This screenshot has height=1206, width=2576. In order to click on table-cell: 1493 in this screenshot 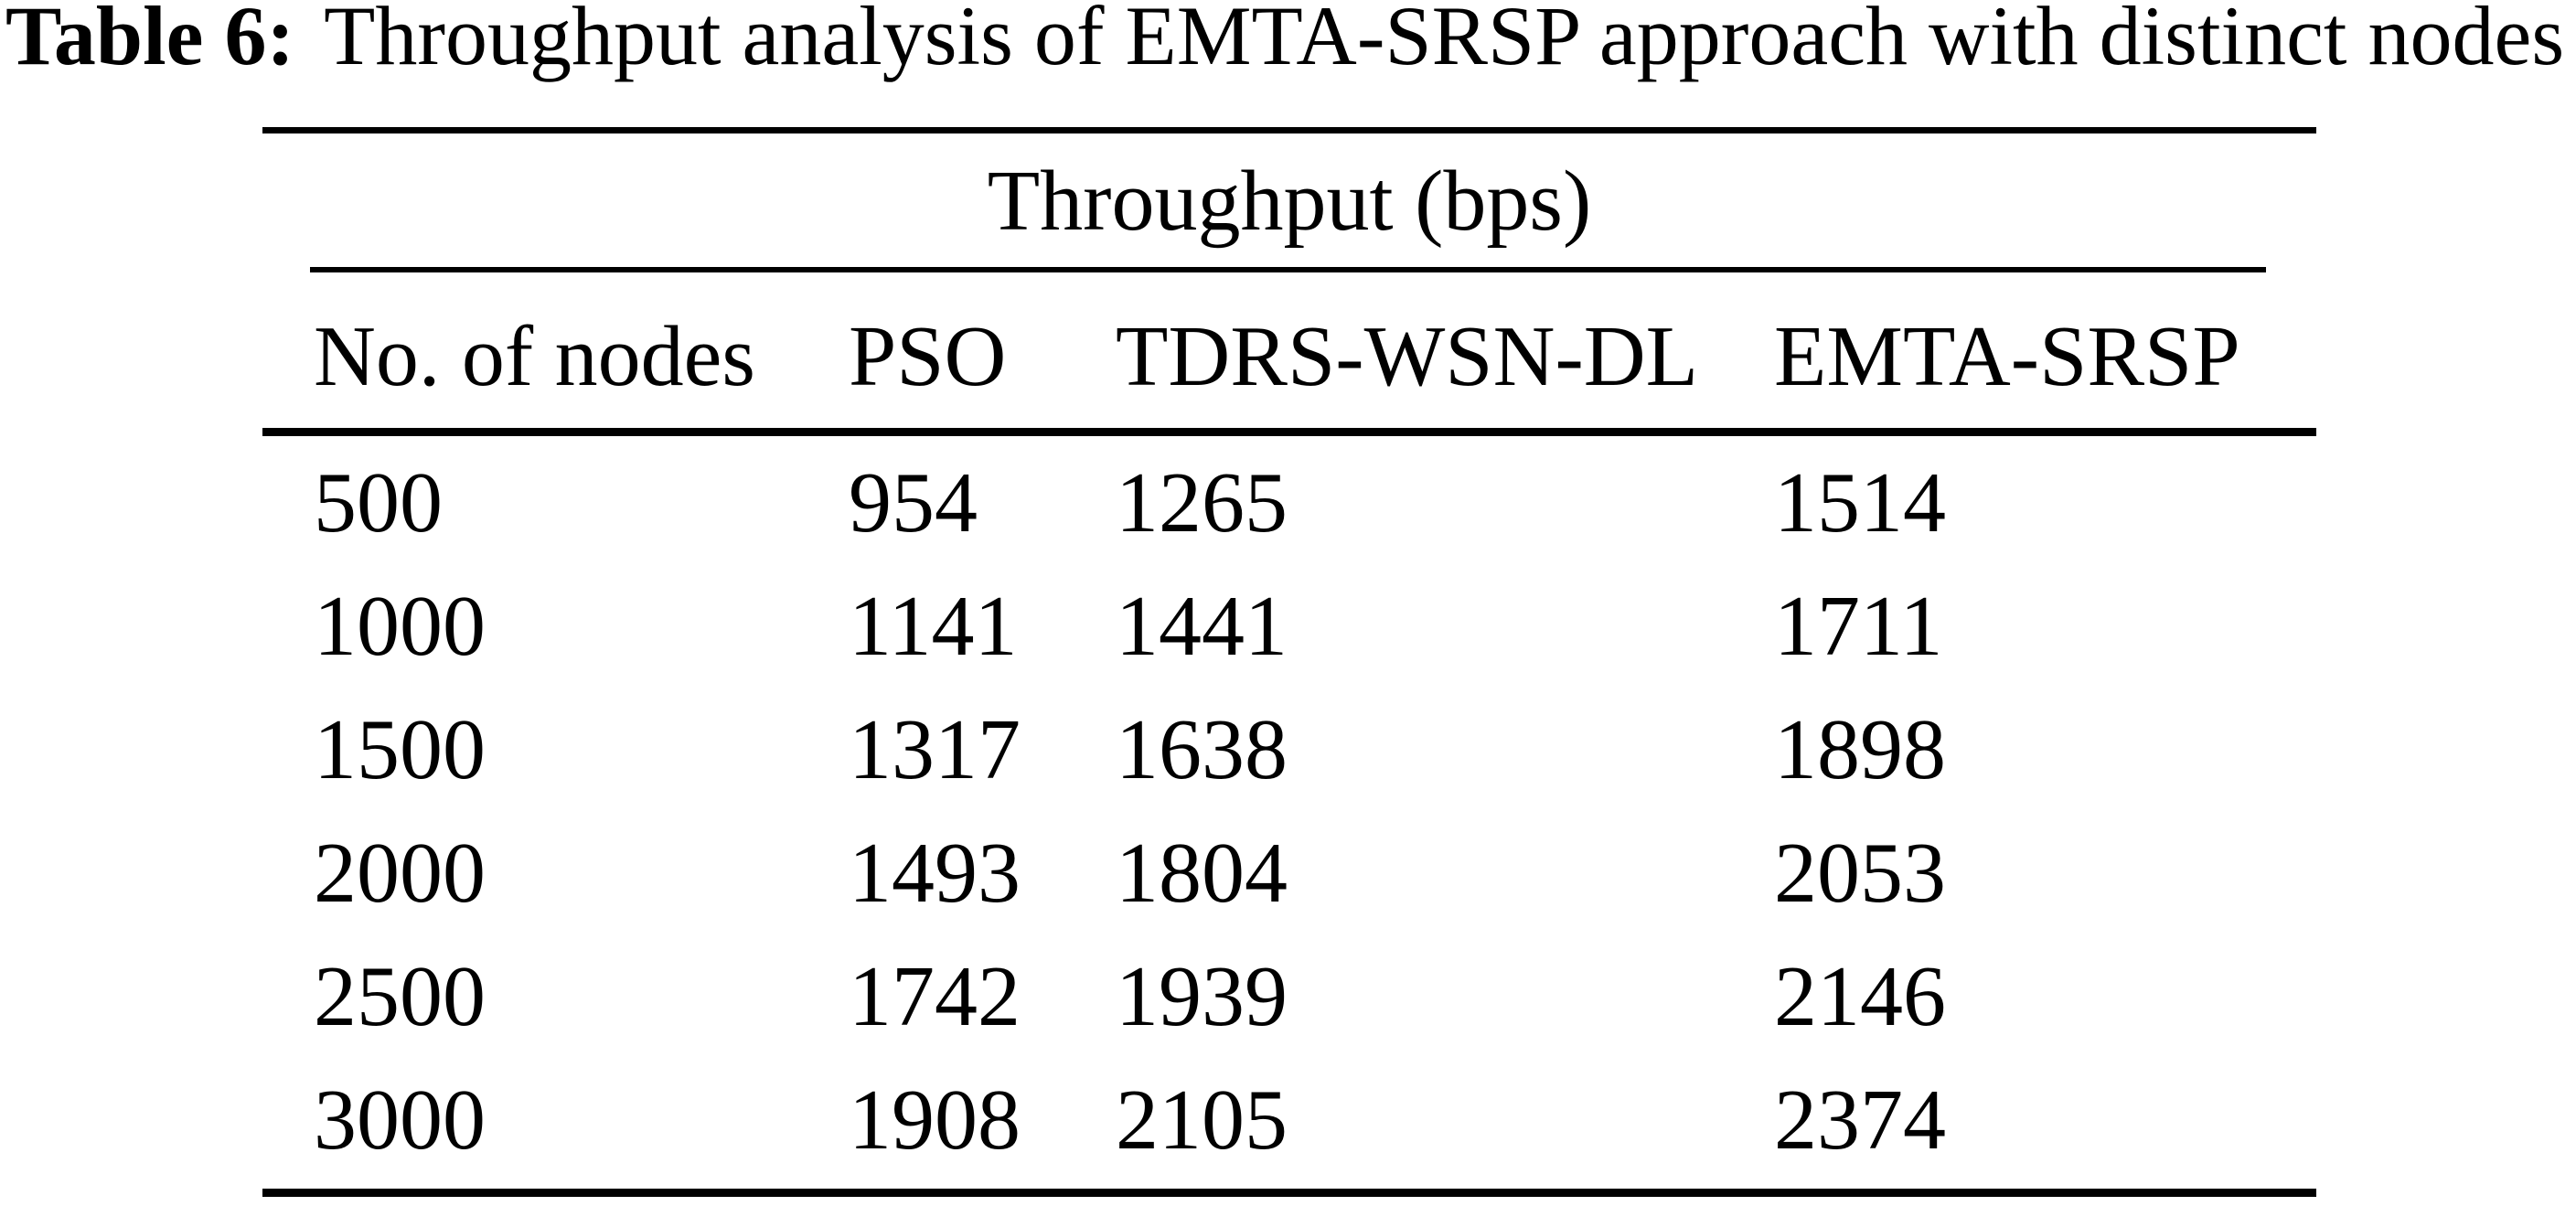, I will do `click(935, 873)`.